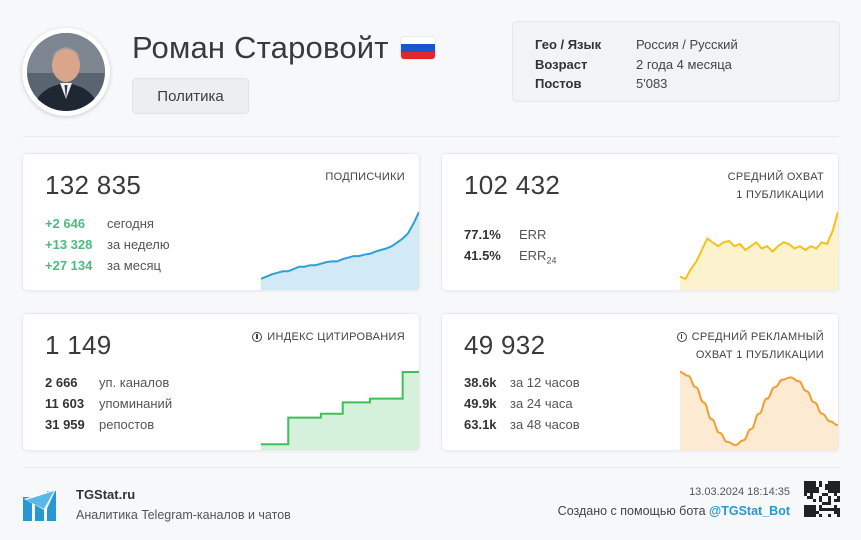 This screenshot has width=861, height=540. I want to click on stat-label: за 12 часов, so click(545, 382).